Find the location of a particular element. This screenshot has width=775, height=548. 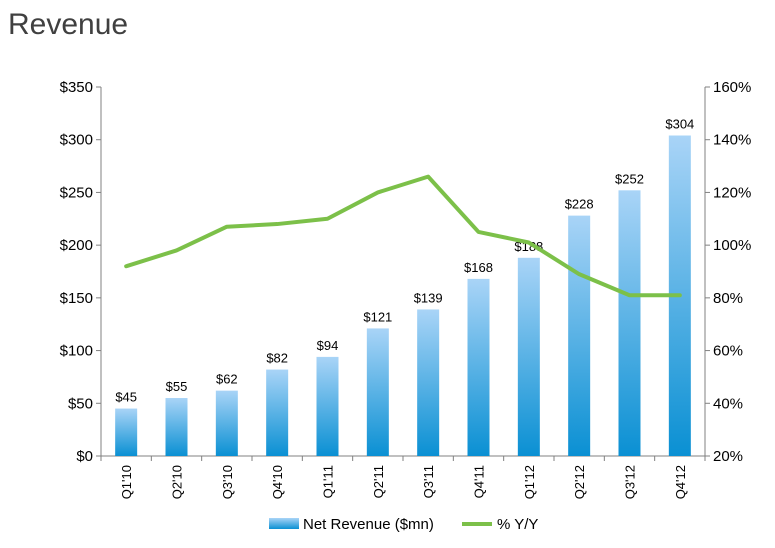

left-tick-label: $50 is located at coordinates (80, 403).